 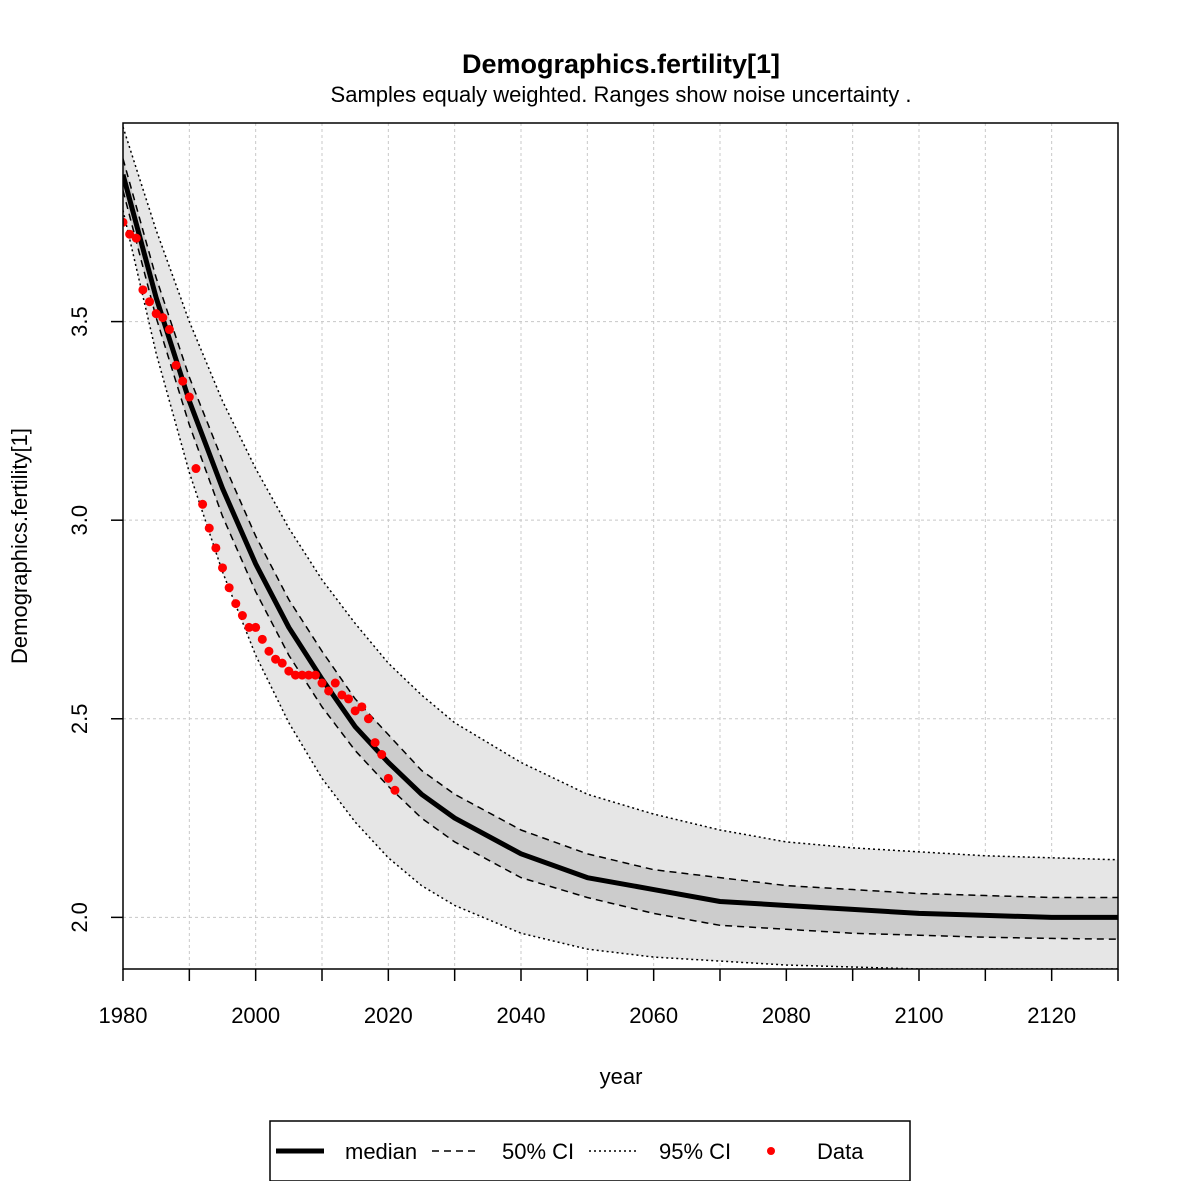 I want to click on legend-data-label: Data, so click(x=840, y=1151).